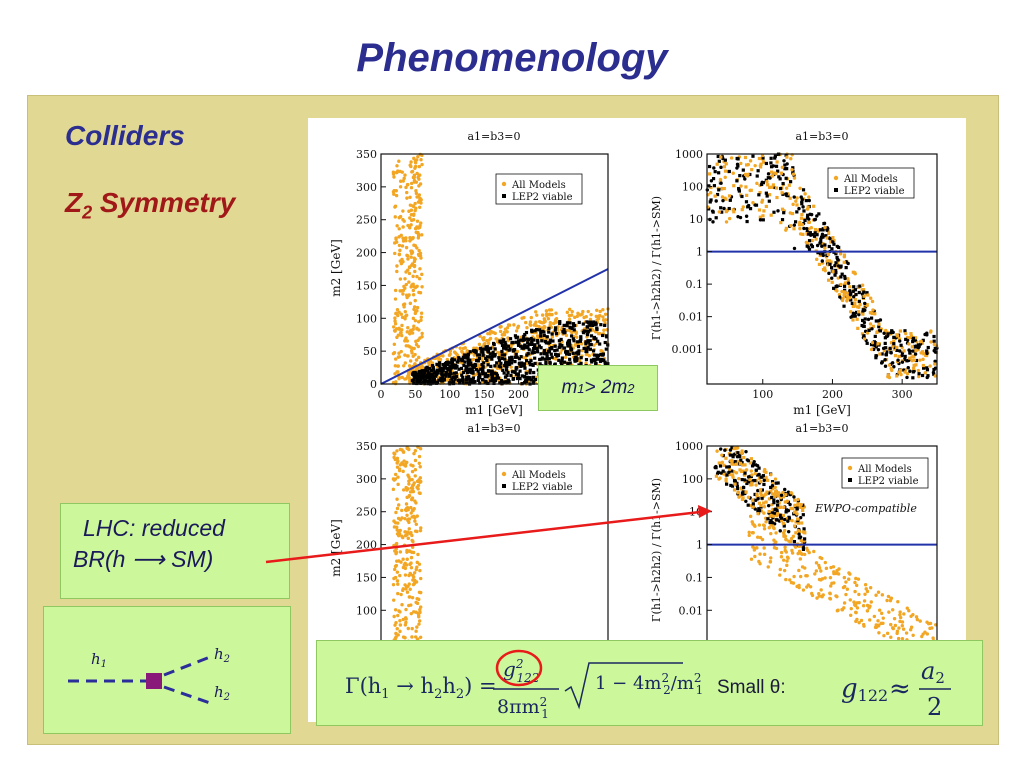 This screenshot has width=1024, height=768. Describe the element at coordinates (366, 154) in the screenshot. I see `y-tick-label: 350` at that location.